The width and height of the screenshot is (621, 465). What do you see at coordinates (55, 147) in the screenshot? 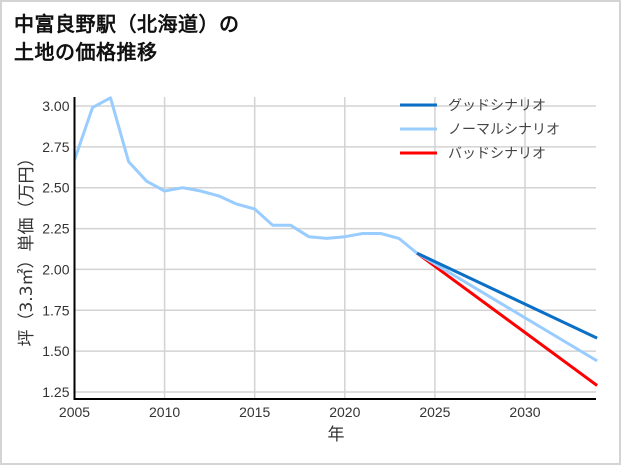
I see `y-tick-label: 2.75` at bounding box center [55, 147].